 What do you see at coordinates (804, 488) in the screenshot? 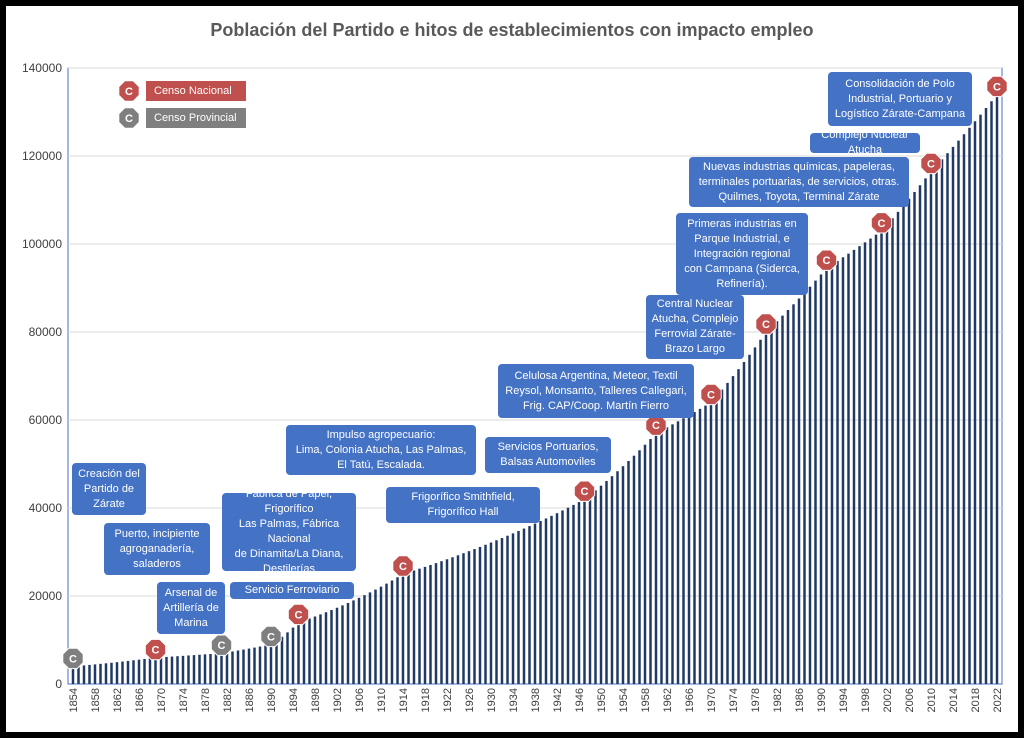
I see `bar-1987` at bounding box center [804, 488].